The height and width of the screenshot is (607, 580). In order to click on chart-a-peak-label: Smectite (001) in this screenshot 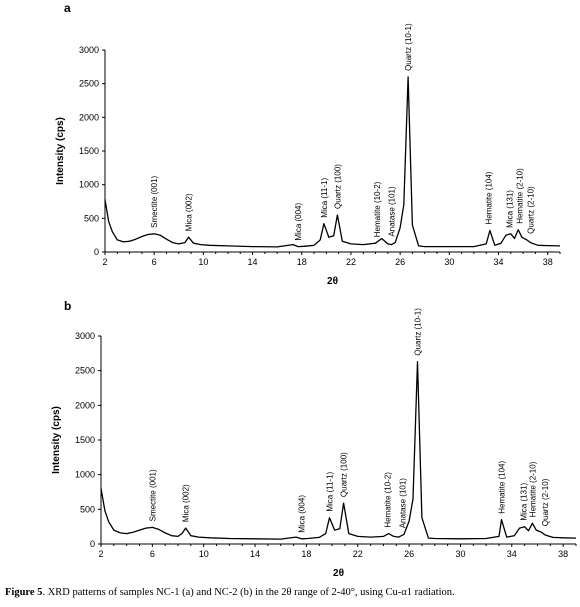, I will do `click(154, 201)`.